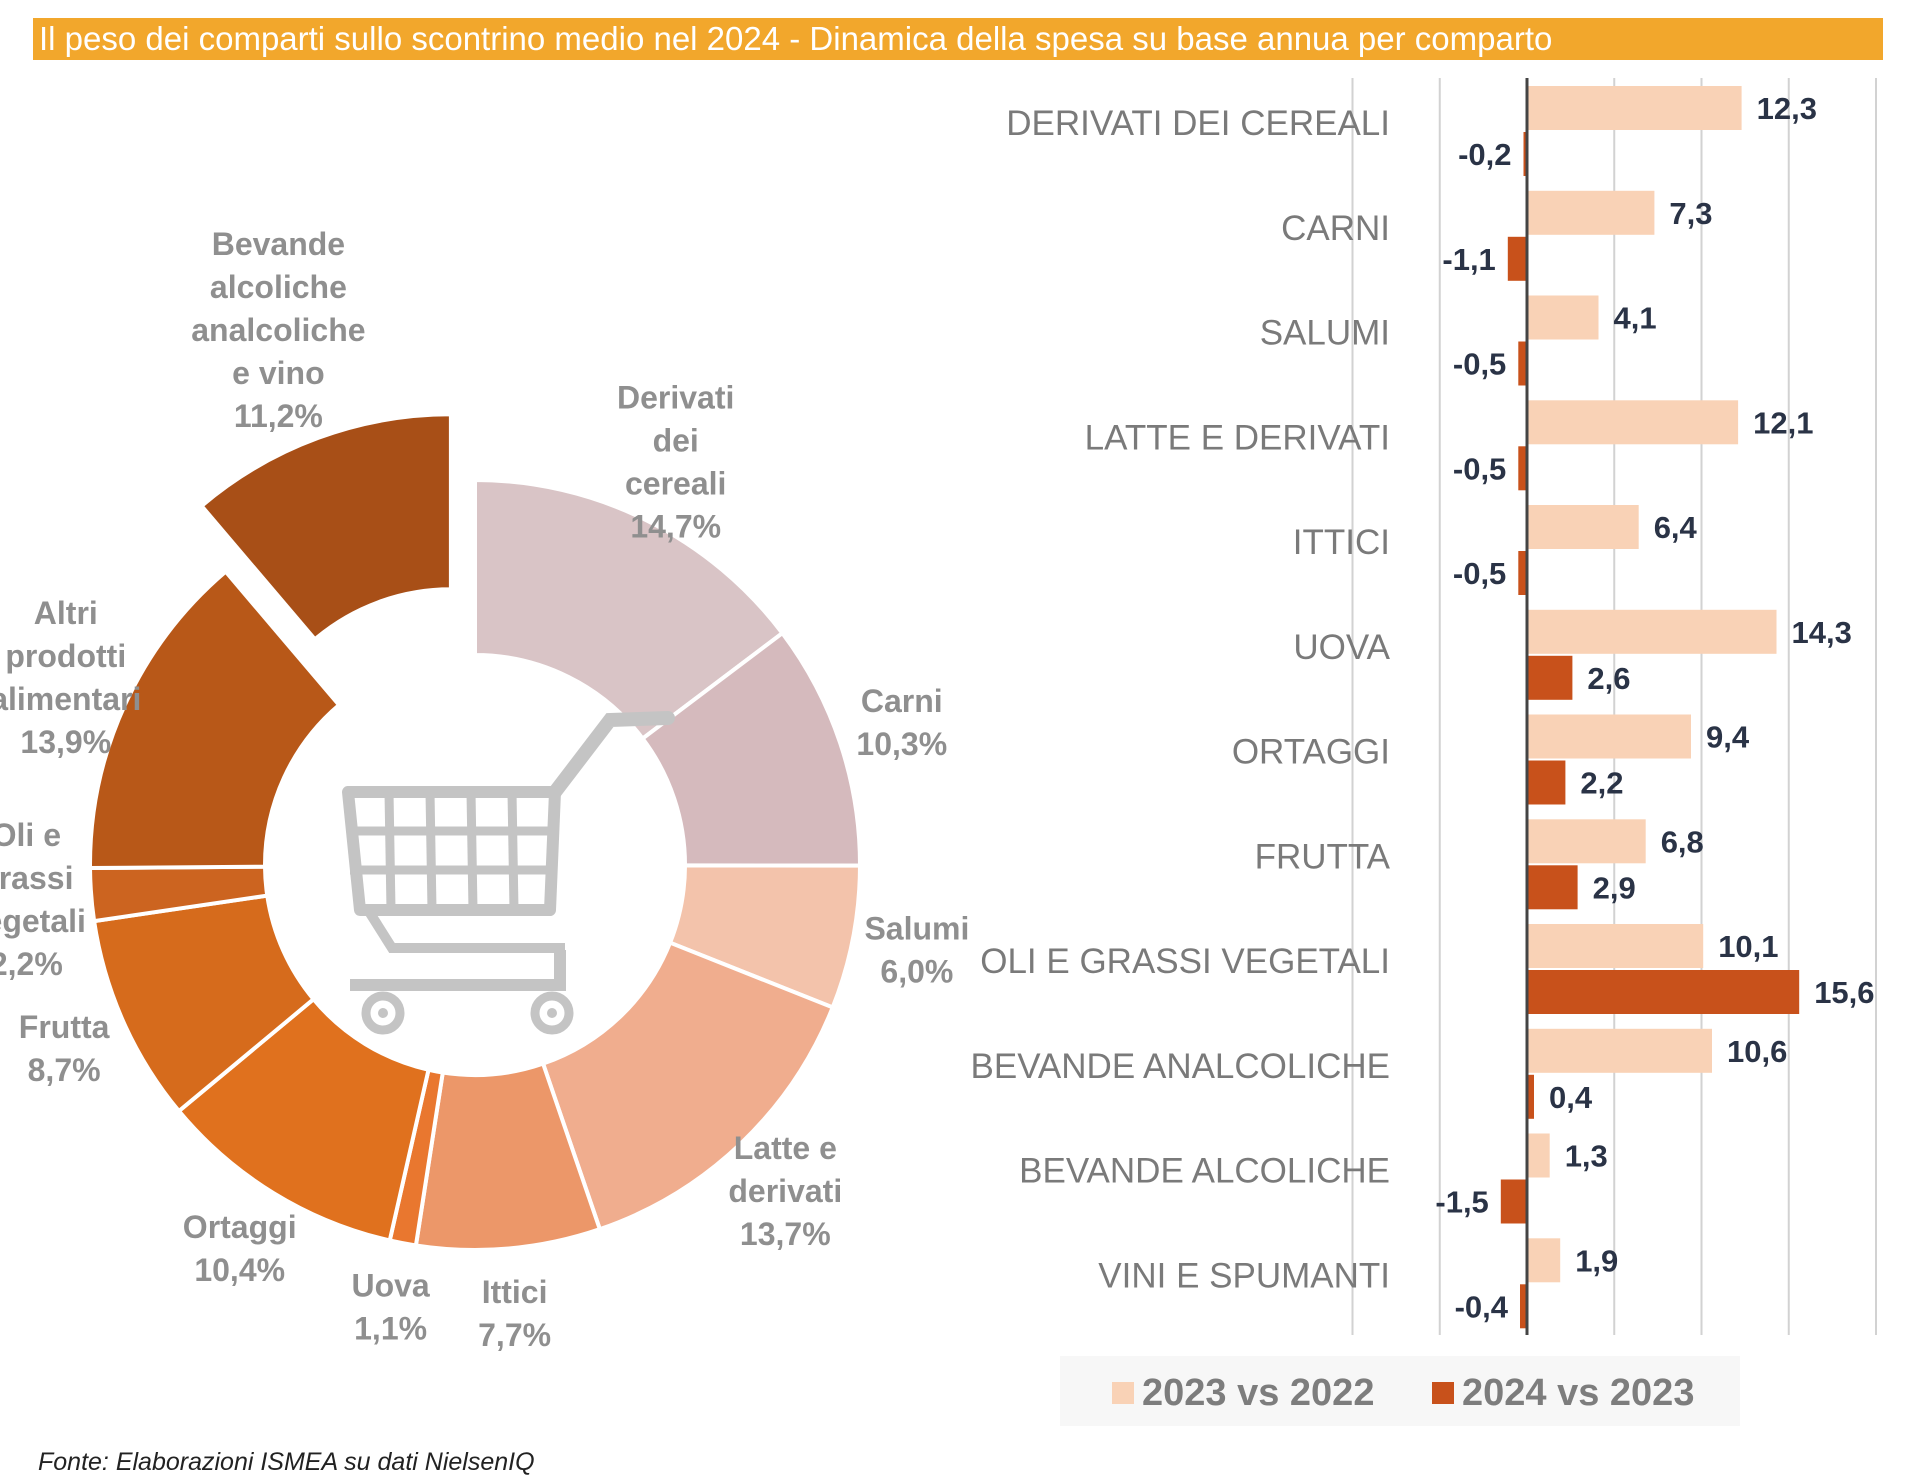  I want to click on bar-value-2024-vs-2023-oli-e-grassi-vegetali: 15,6, so click(1844, 992).